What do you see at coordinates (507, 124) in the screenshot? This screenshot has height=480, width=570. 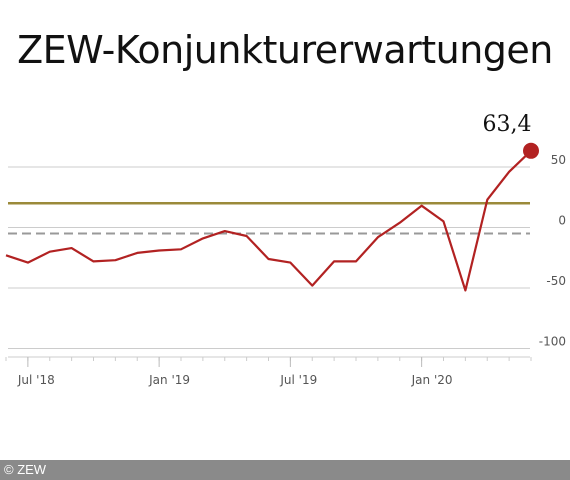 I see `last-value-label: 63,4` at bounding box center [507, 124].